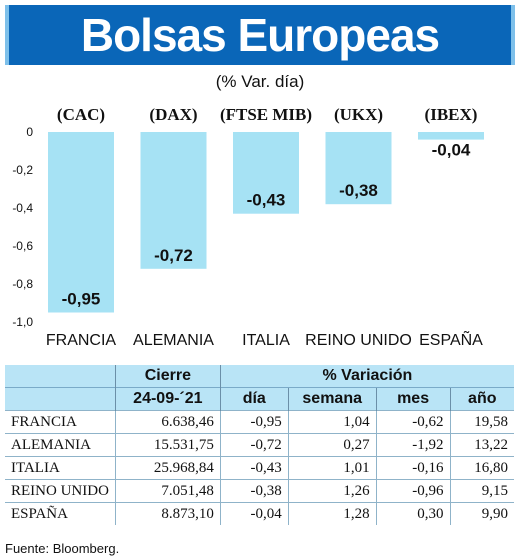 The height and width of the screenshot is (559, 520). Describe the element at coordinates (254, 491) in the screenshot. I see `row-day: -0,38` at that location.